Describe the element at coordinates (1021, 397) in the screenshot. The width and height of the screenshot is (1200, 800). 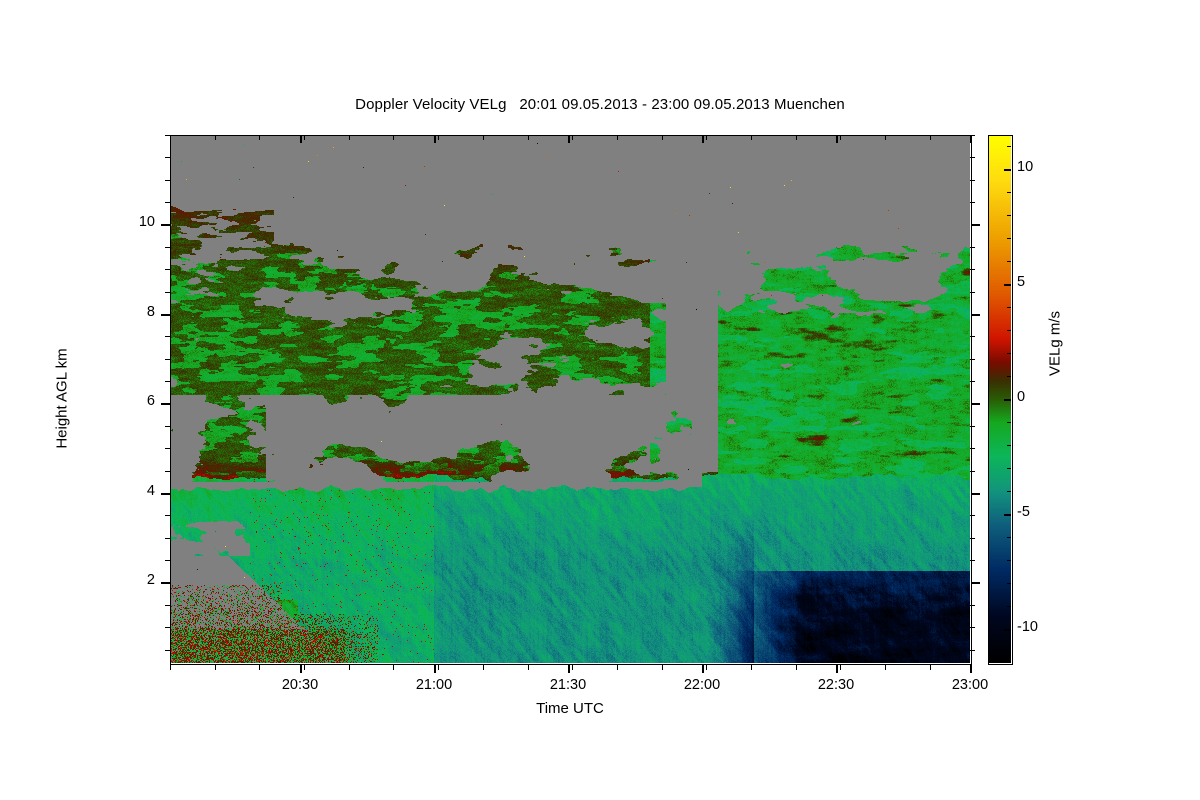
I see `colorbar-tick-label: 0` at that location.